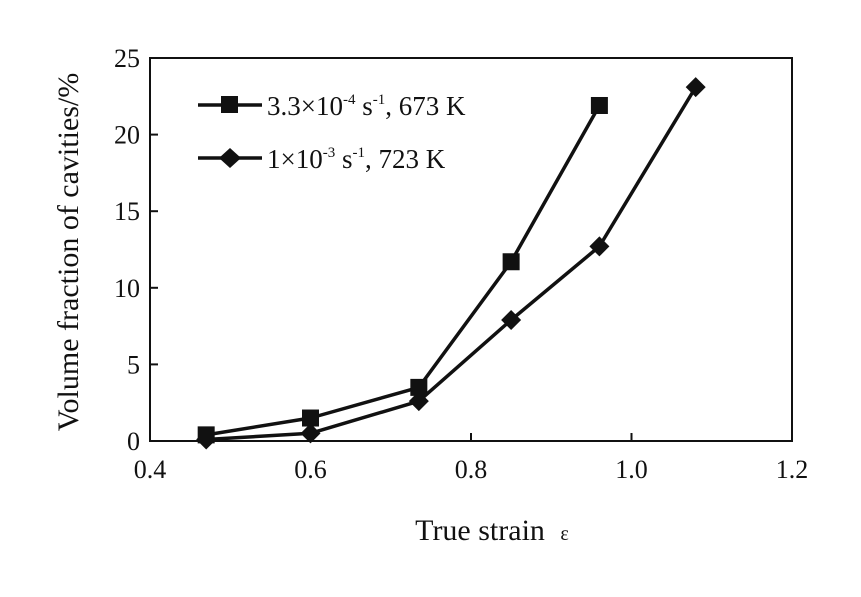 This screenshot has height=597, width=861. What do you see at coordinates (150, 469) in the screenshot?
I see `x-tick-label: 0.4` at bounding box center [150, 469].